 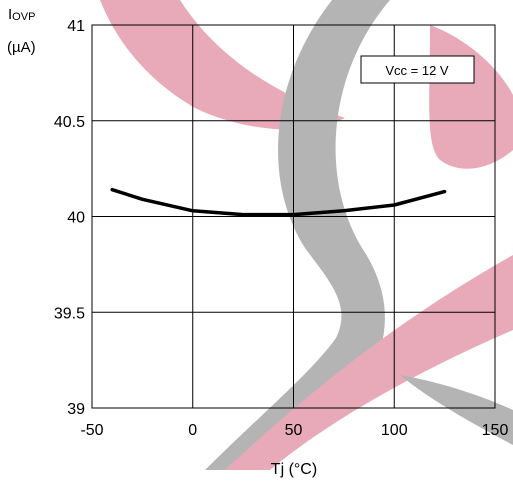 What do you see at coordinates (76, 26) in the screenshot?
I see `y-tick-label: 41` at bounding box center [76, 26].